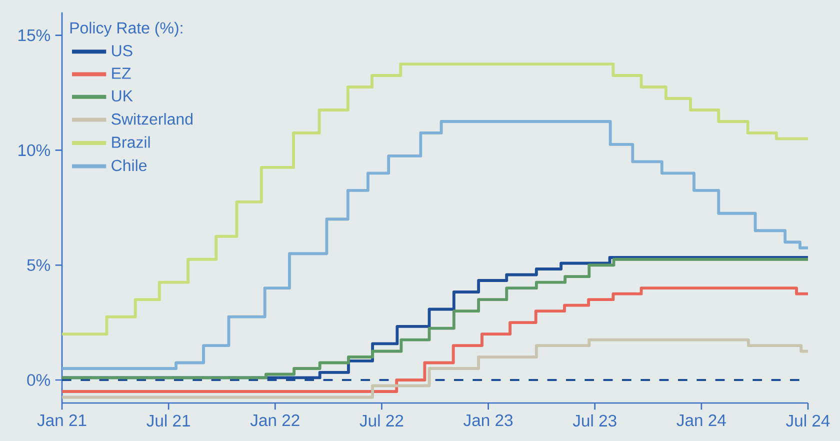 The image size is (840, 441). I want to click on x-tick-label: Jul 22, so click(382, 420).